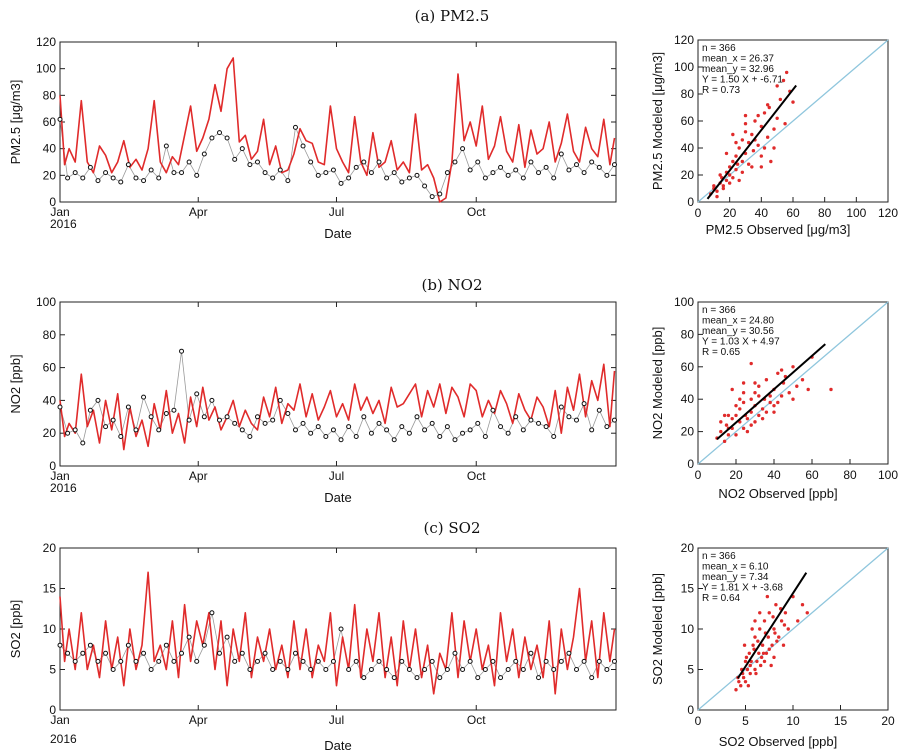 The width and height of the screenshot is (906, 756). Describe the element at coordinates (698, 213) in the screenshot. I see `x-tick-label: 0` at that location.